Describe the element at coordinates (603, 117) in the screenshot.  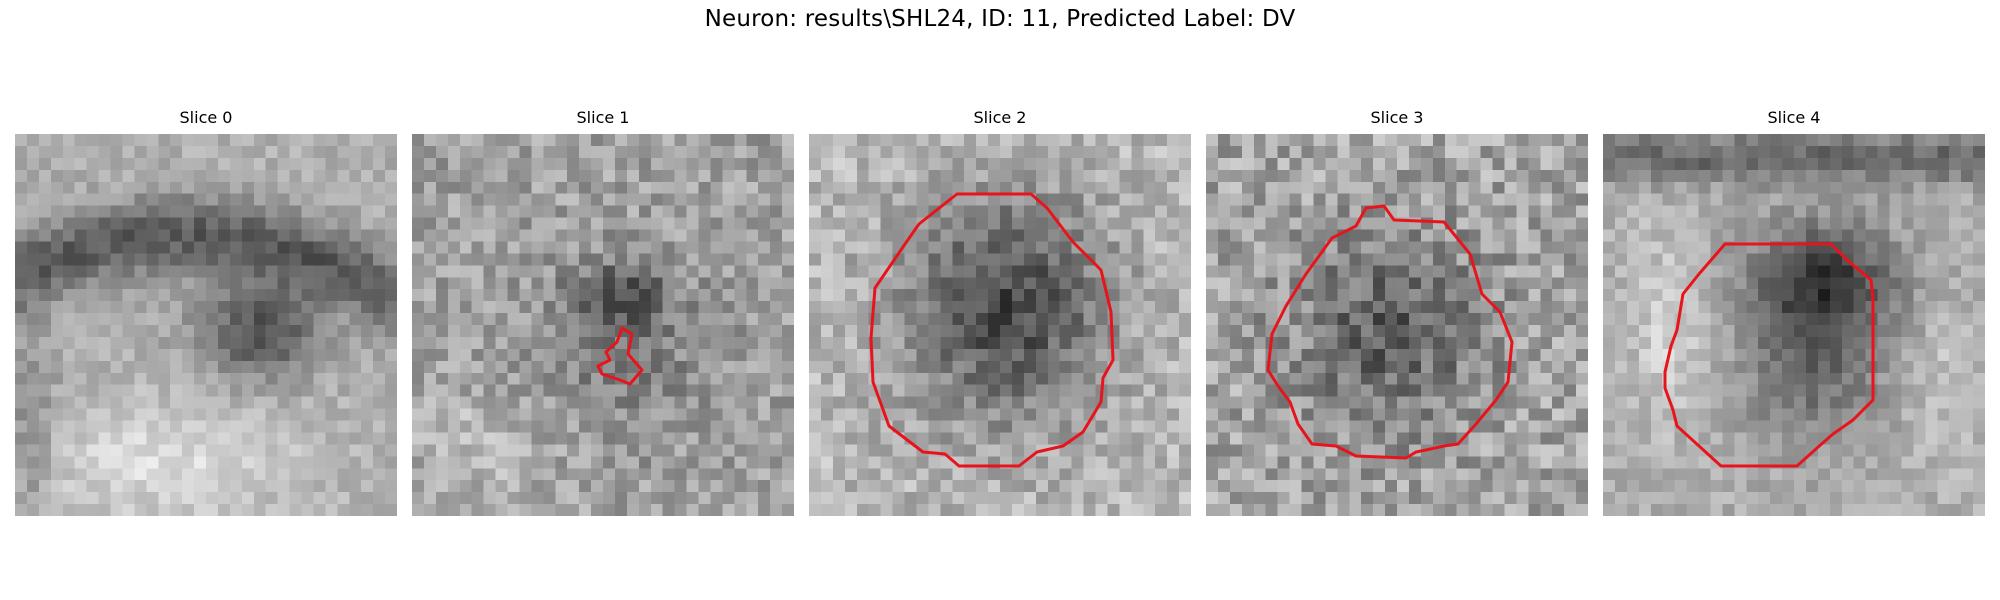
I see `panel-title: Slice 1` at that location.